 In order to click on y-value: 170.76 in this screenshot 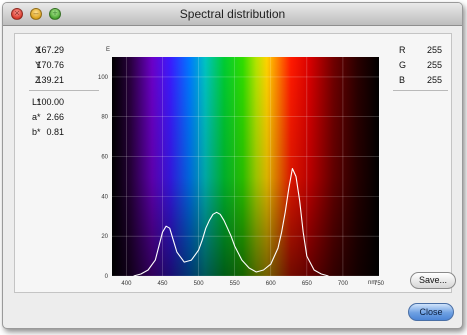, I will do `click(50, 65)`.